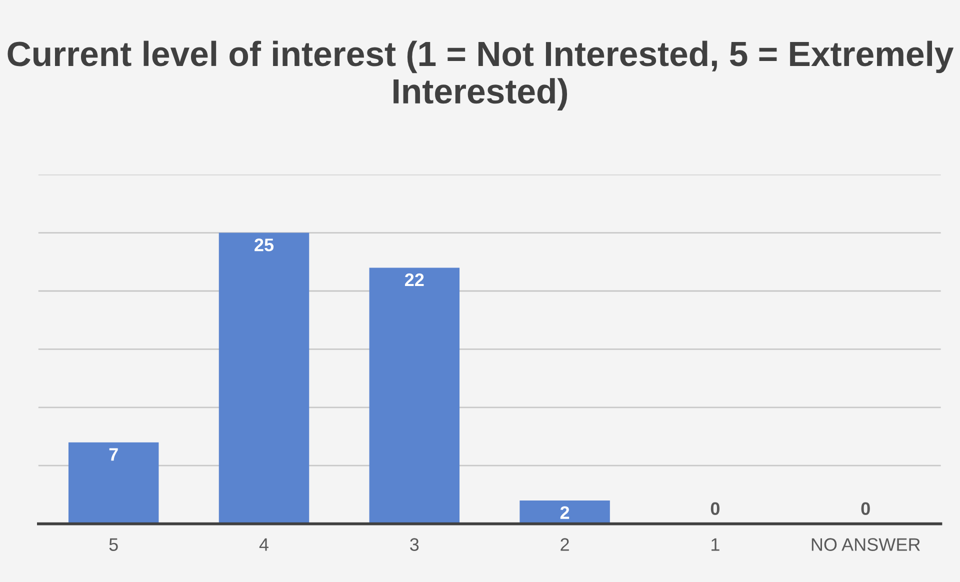  Describe the element at coordinates (481, 75) in the screenshot. I see `chart-title: Current level of interest (1 = Not Interested, 5 = Extremely Interested)` at that location.